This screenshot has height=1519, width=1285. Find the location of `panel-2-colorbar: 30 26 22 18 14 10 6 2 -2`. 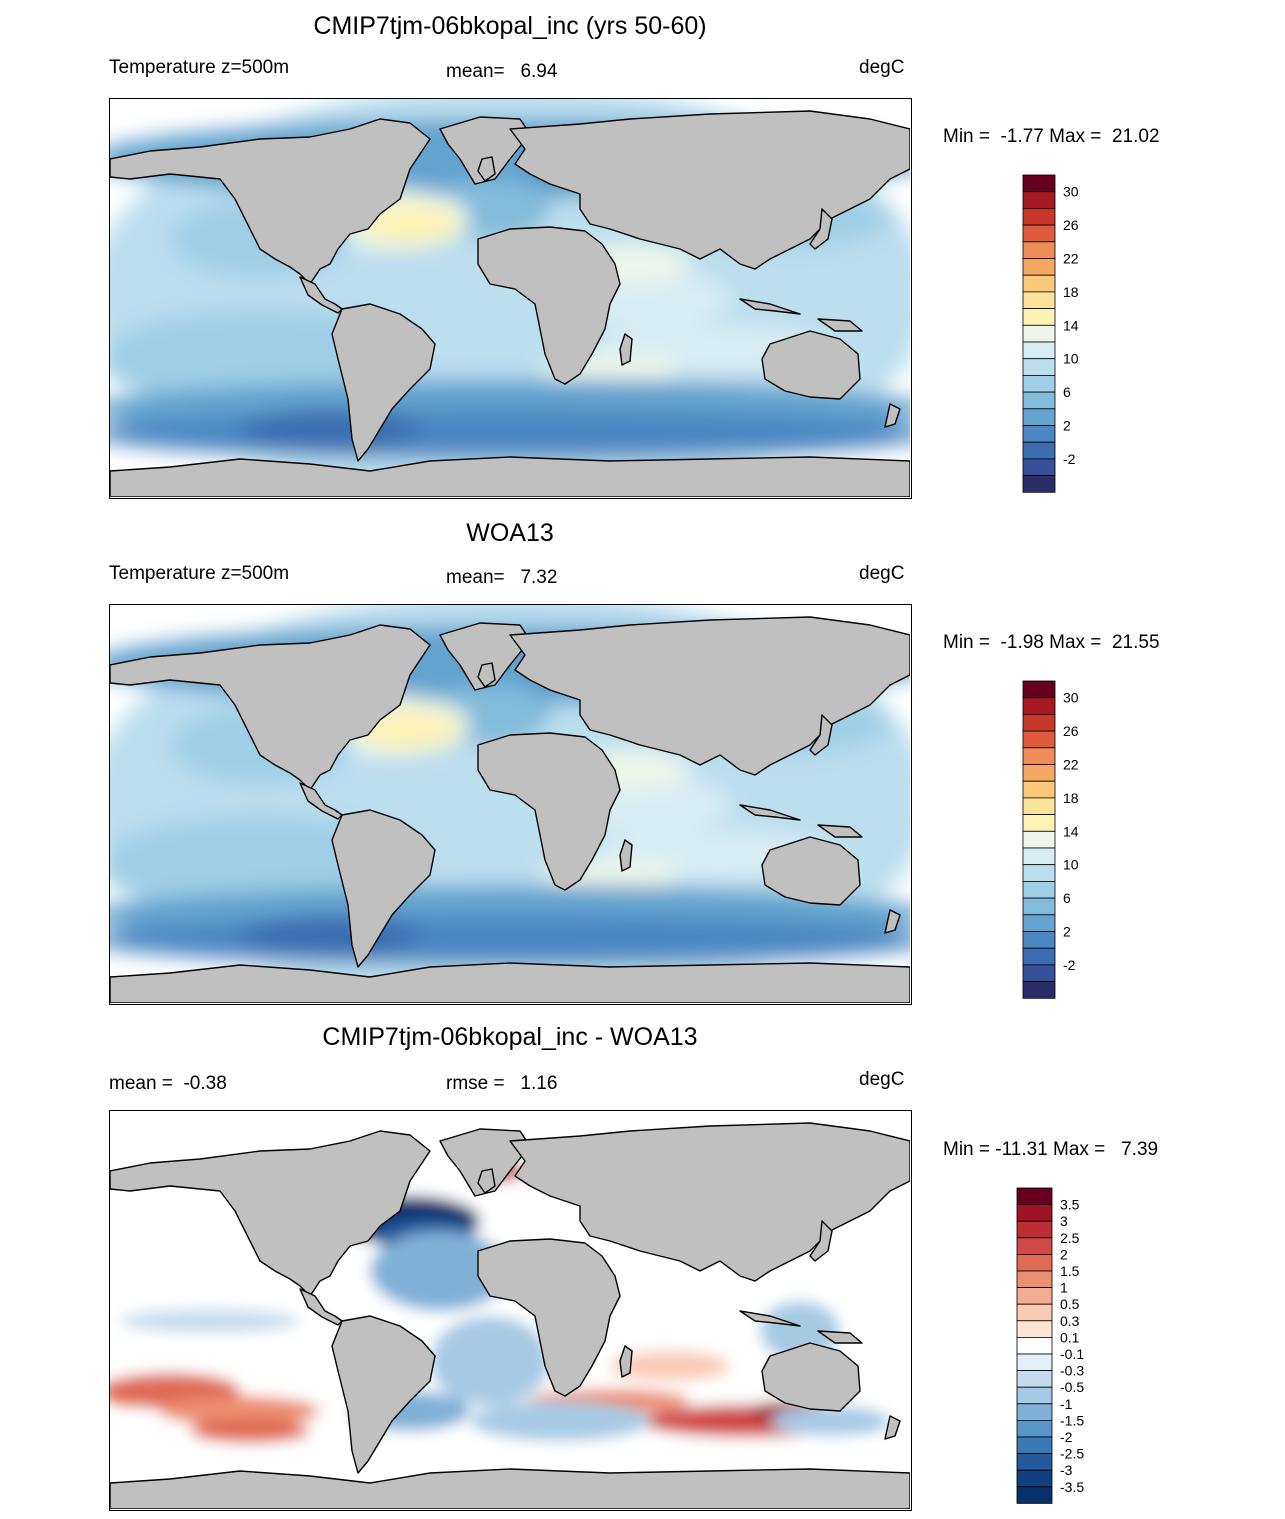

panel-2-colorbar: 30 26 22 18 14 10 6 2 -2 is located at coordinates (1077, 841).